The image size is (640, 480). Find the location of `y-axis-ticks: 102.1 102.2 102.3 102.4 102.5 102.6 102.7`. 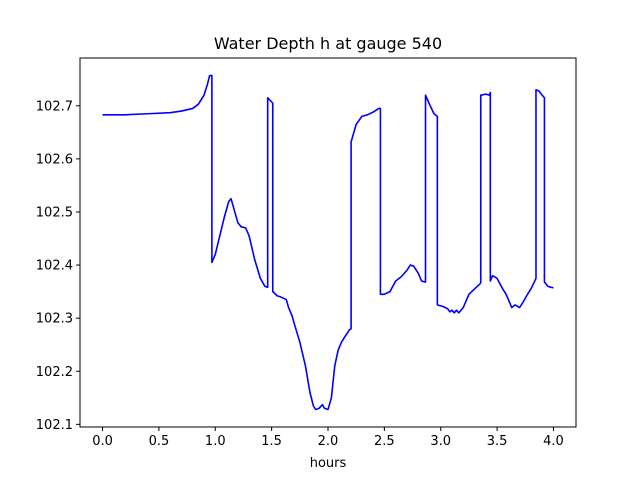

y-axis-ticks: 102.1 102.2 102.3 102.4 102.5 102.6 102.7 is located at coordinates (58, 266).